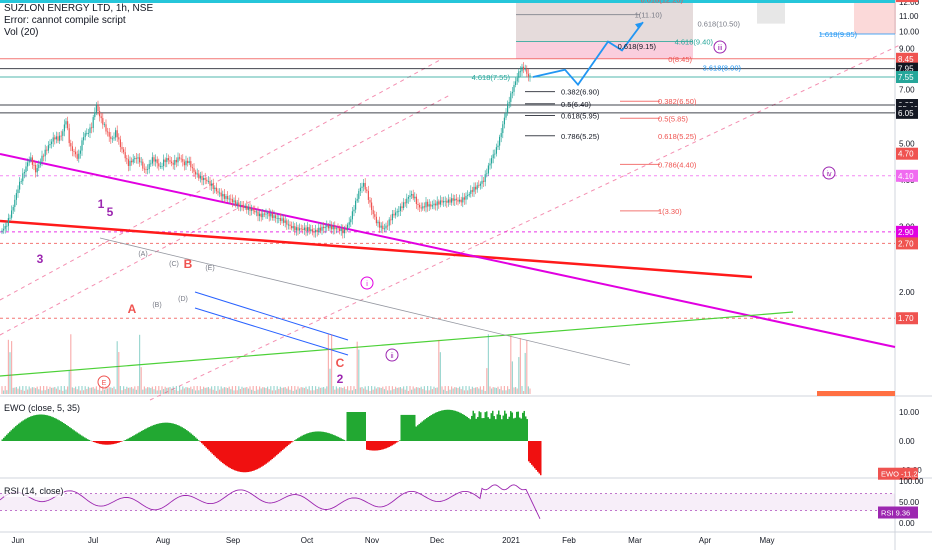 This screenshot has height=550, width=932. I want to click on time-axis-label: Sep, so click(233, 540).